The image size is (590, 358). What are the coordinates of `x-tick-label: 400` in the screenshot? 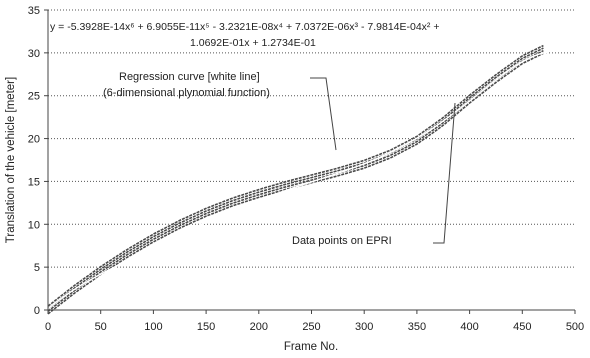 It's located at (469, 327).